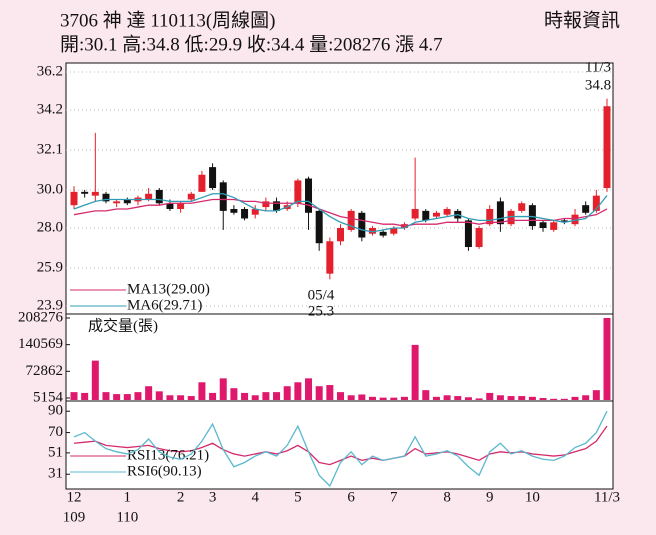 This screenshot has width=656, height=535. Describe the element at coordinates (490, 497) in the screenshot. I see `x-tick-label: 9` at that location.